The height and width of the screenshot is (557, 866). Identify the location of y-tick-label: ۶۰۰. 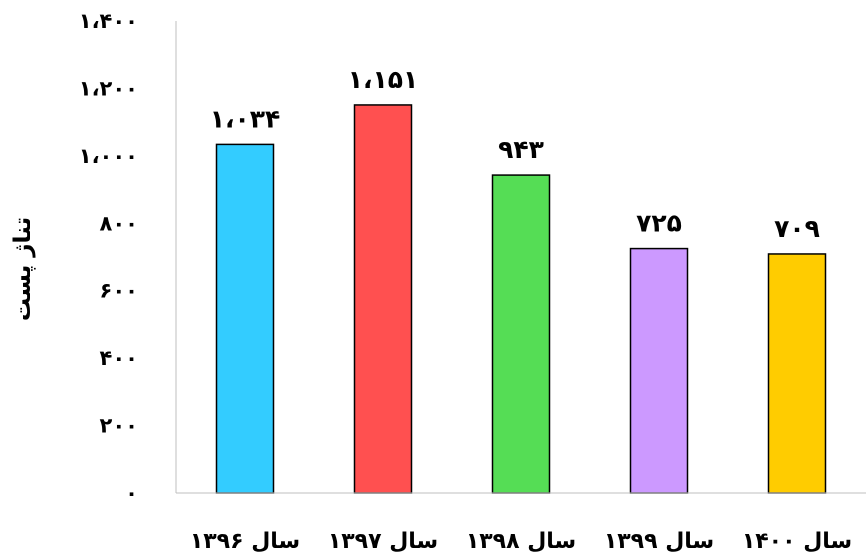
(119, 291).